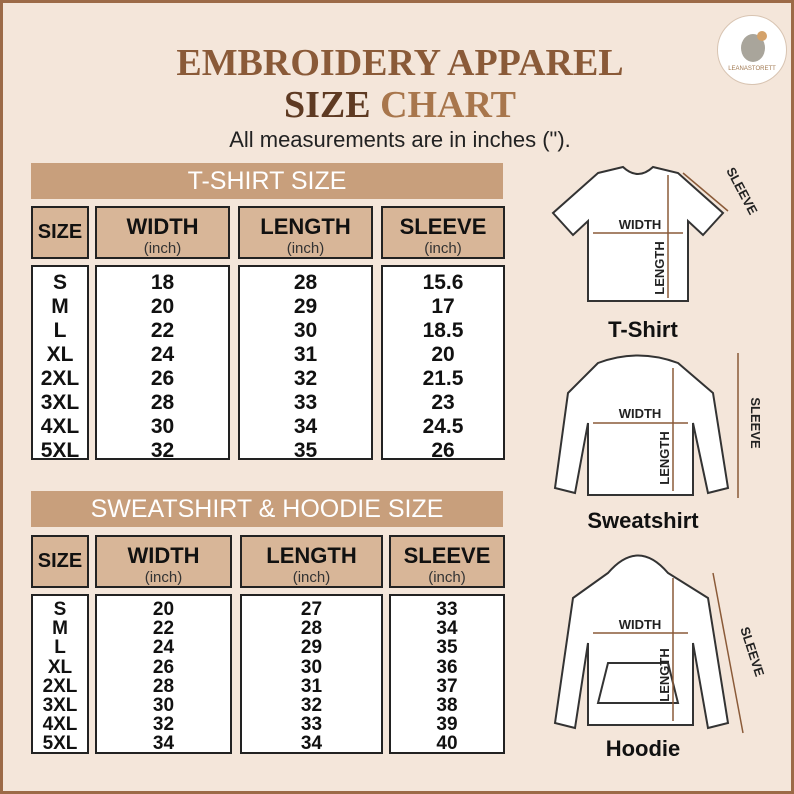 This screenshot has width=794, height=794. Describe the element at coordinates (443, 306) in the screenshot. I see `value-cell: 17` at that location.